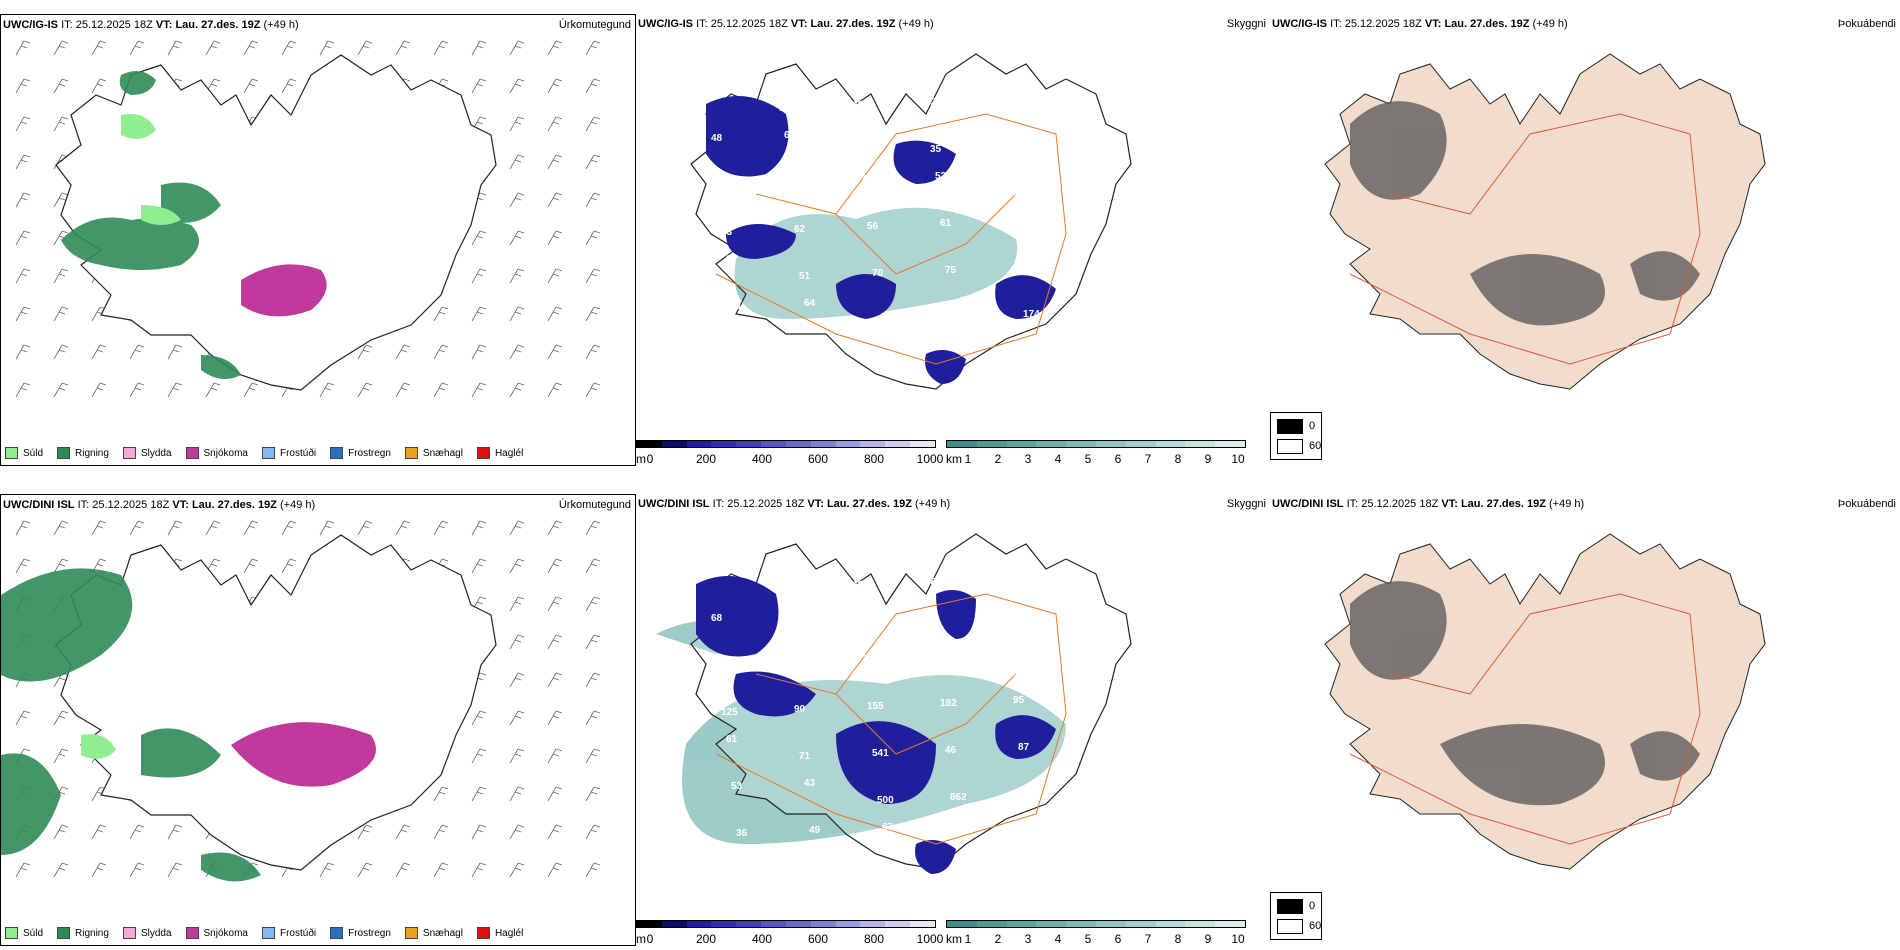 The width and height of the screenshot is (1900, 950). Describe the element at coordinates (284, 290) in the screenshot. I see `precip-area-snow` at that location.